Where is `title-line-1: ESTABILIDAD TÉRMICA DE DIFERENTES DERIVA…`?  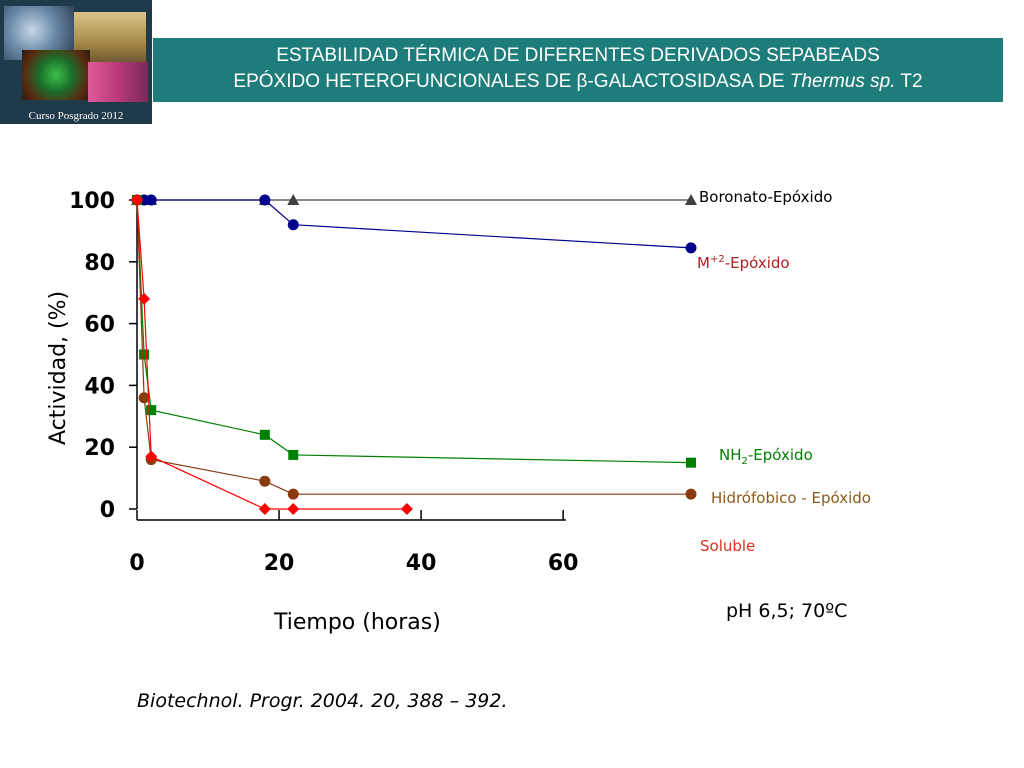 title-line-1: ESTABILIDAD TÉRMICA DE DIFERENTES DERIVA… is located at coordinates (578, 55).